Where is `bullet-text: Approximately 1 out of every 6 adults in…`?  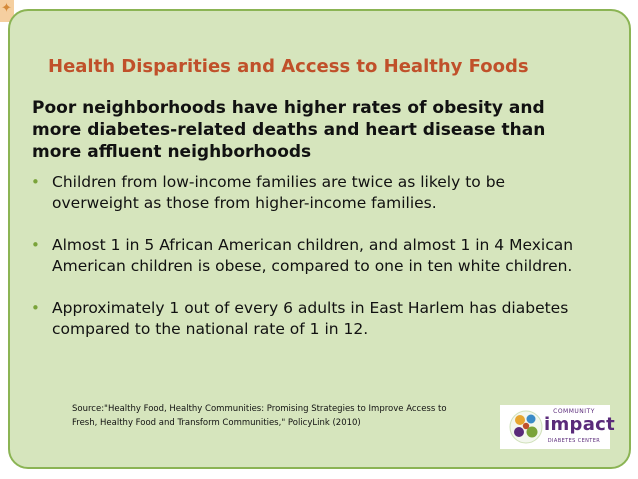
bullet-text: Approximately 1 out of every 6 adults in… is located at coordinates (310, 318).